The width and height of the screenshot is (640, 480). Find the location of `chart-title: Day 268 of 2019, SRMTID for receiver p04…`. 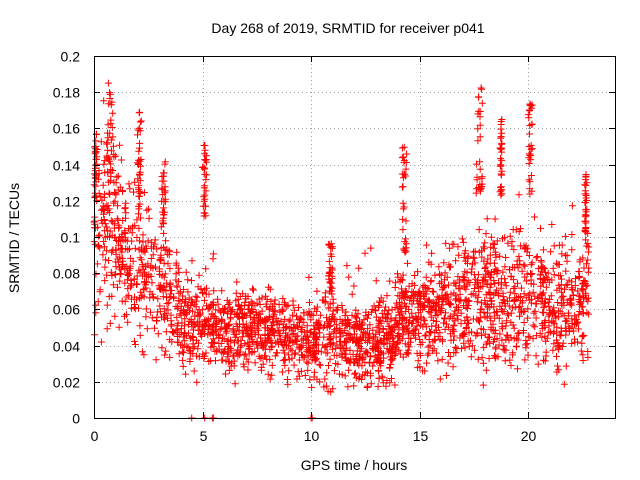

chart-title: Day 268 of 2019, SRMTID for receiver p04… is located at coordinates (347, 28).